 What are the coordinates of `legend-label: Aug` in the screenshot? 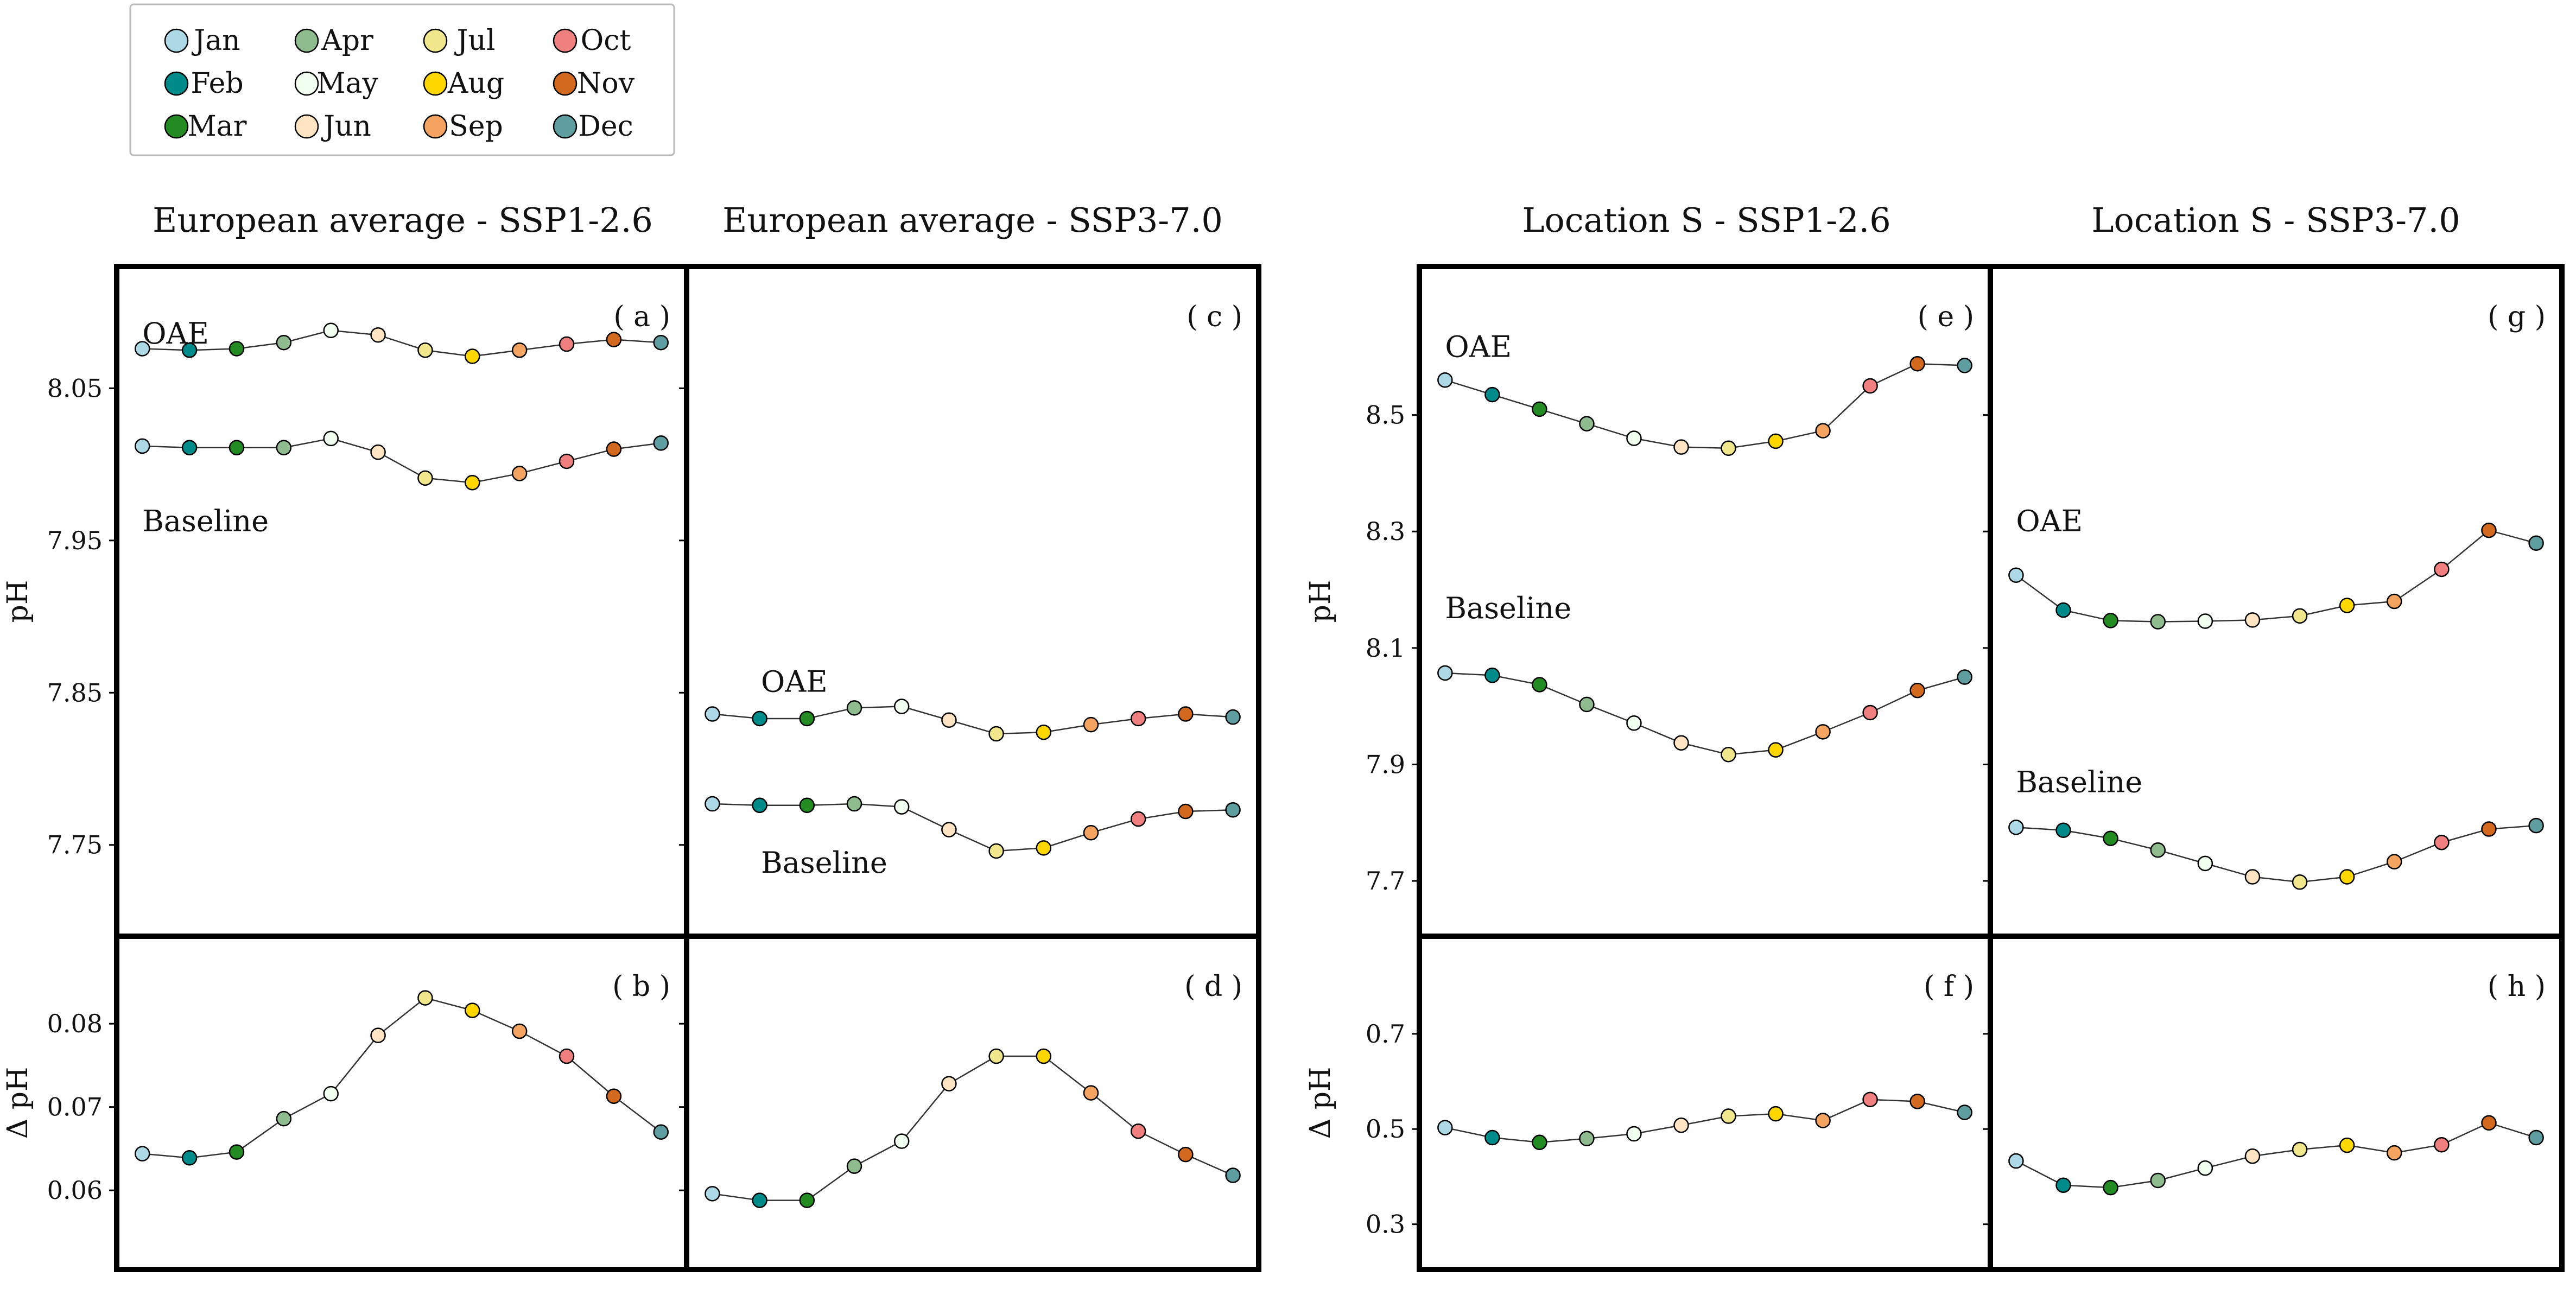 It's located at (475, 83).